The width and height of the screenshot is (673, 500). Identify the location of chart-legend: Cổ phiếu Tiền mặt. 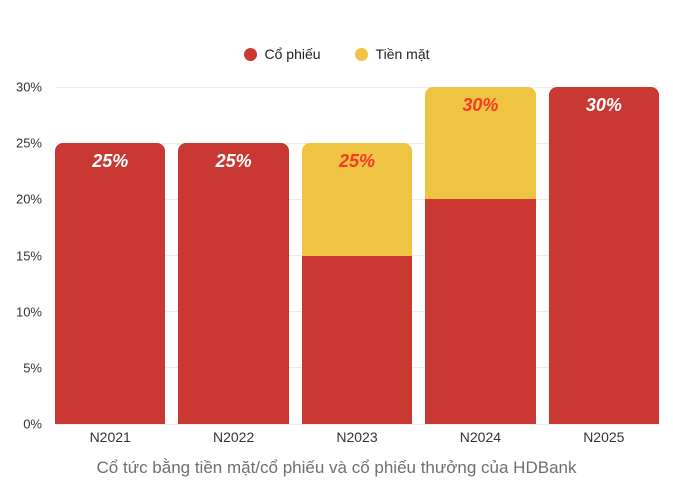
(336, 54).